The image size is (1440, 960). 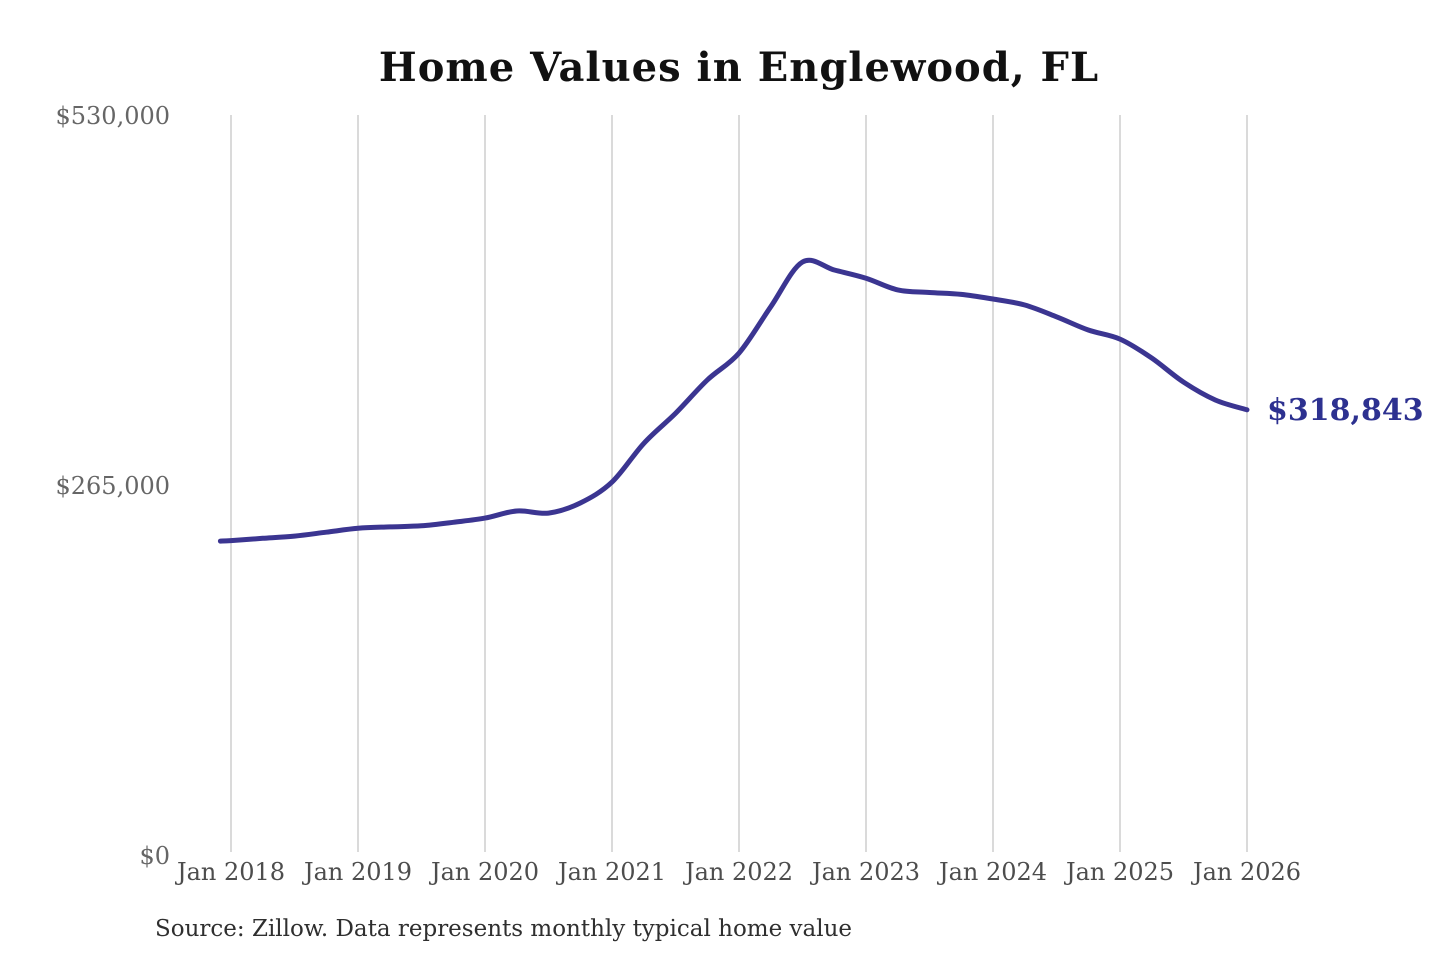 I want to click on x-tick-label: Jan 2018, so click(x=229, y=872).